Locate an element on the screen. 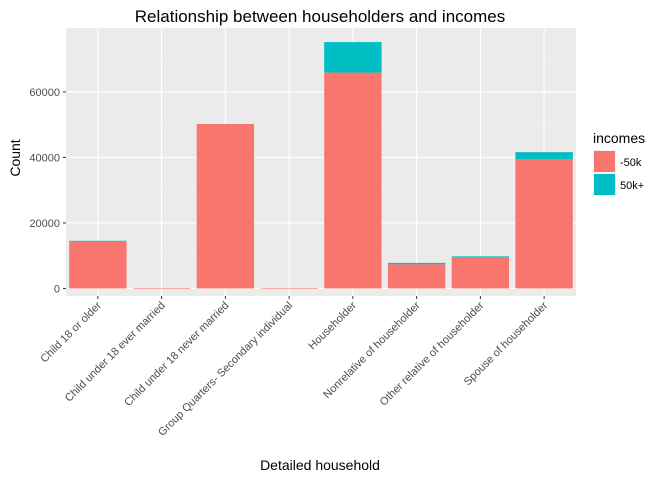 The width and height of the screenshot is (672, 480). y-axis-title: Count is located at coordinates (15, 157).